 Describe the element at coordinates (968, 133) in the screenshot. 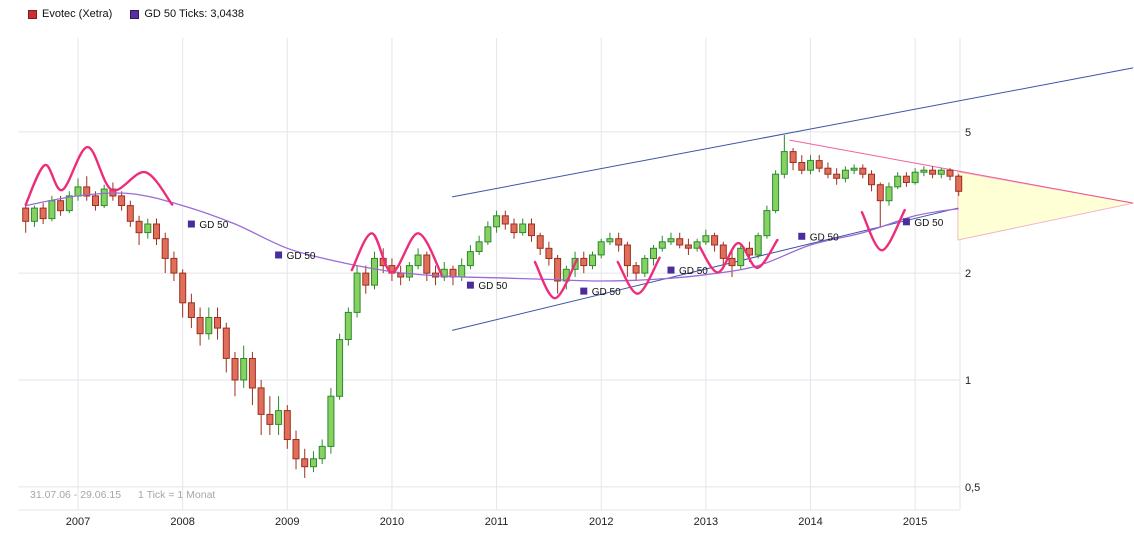

I see `svg-text: 5` at that location.